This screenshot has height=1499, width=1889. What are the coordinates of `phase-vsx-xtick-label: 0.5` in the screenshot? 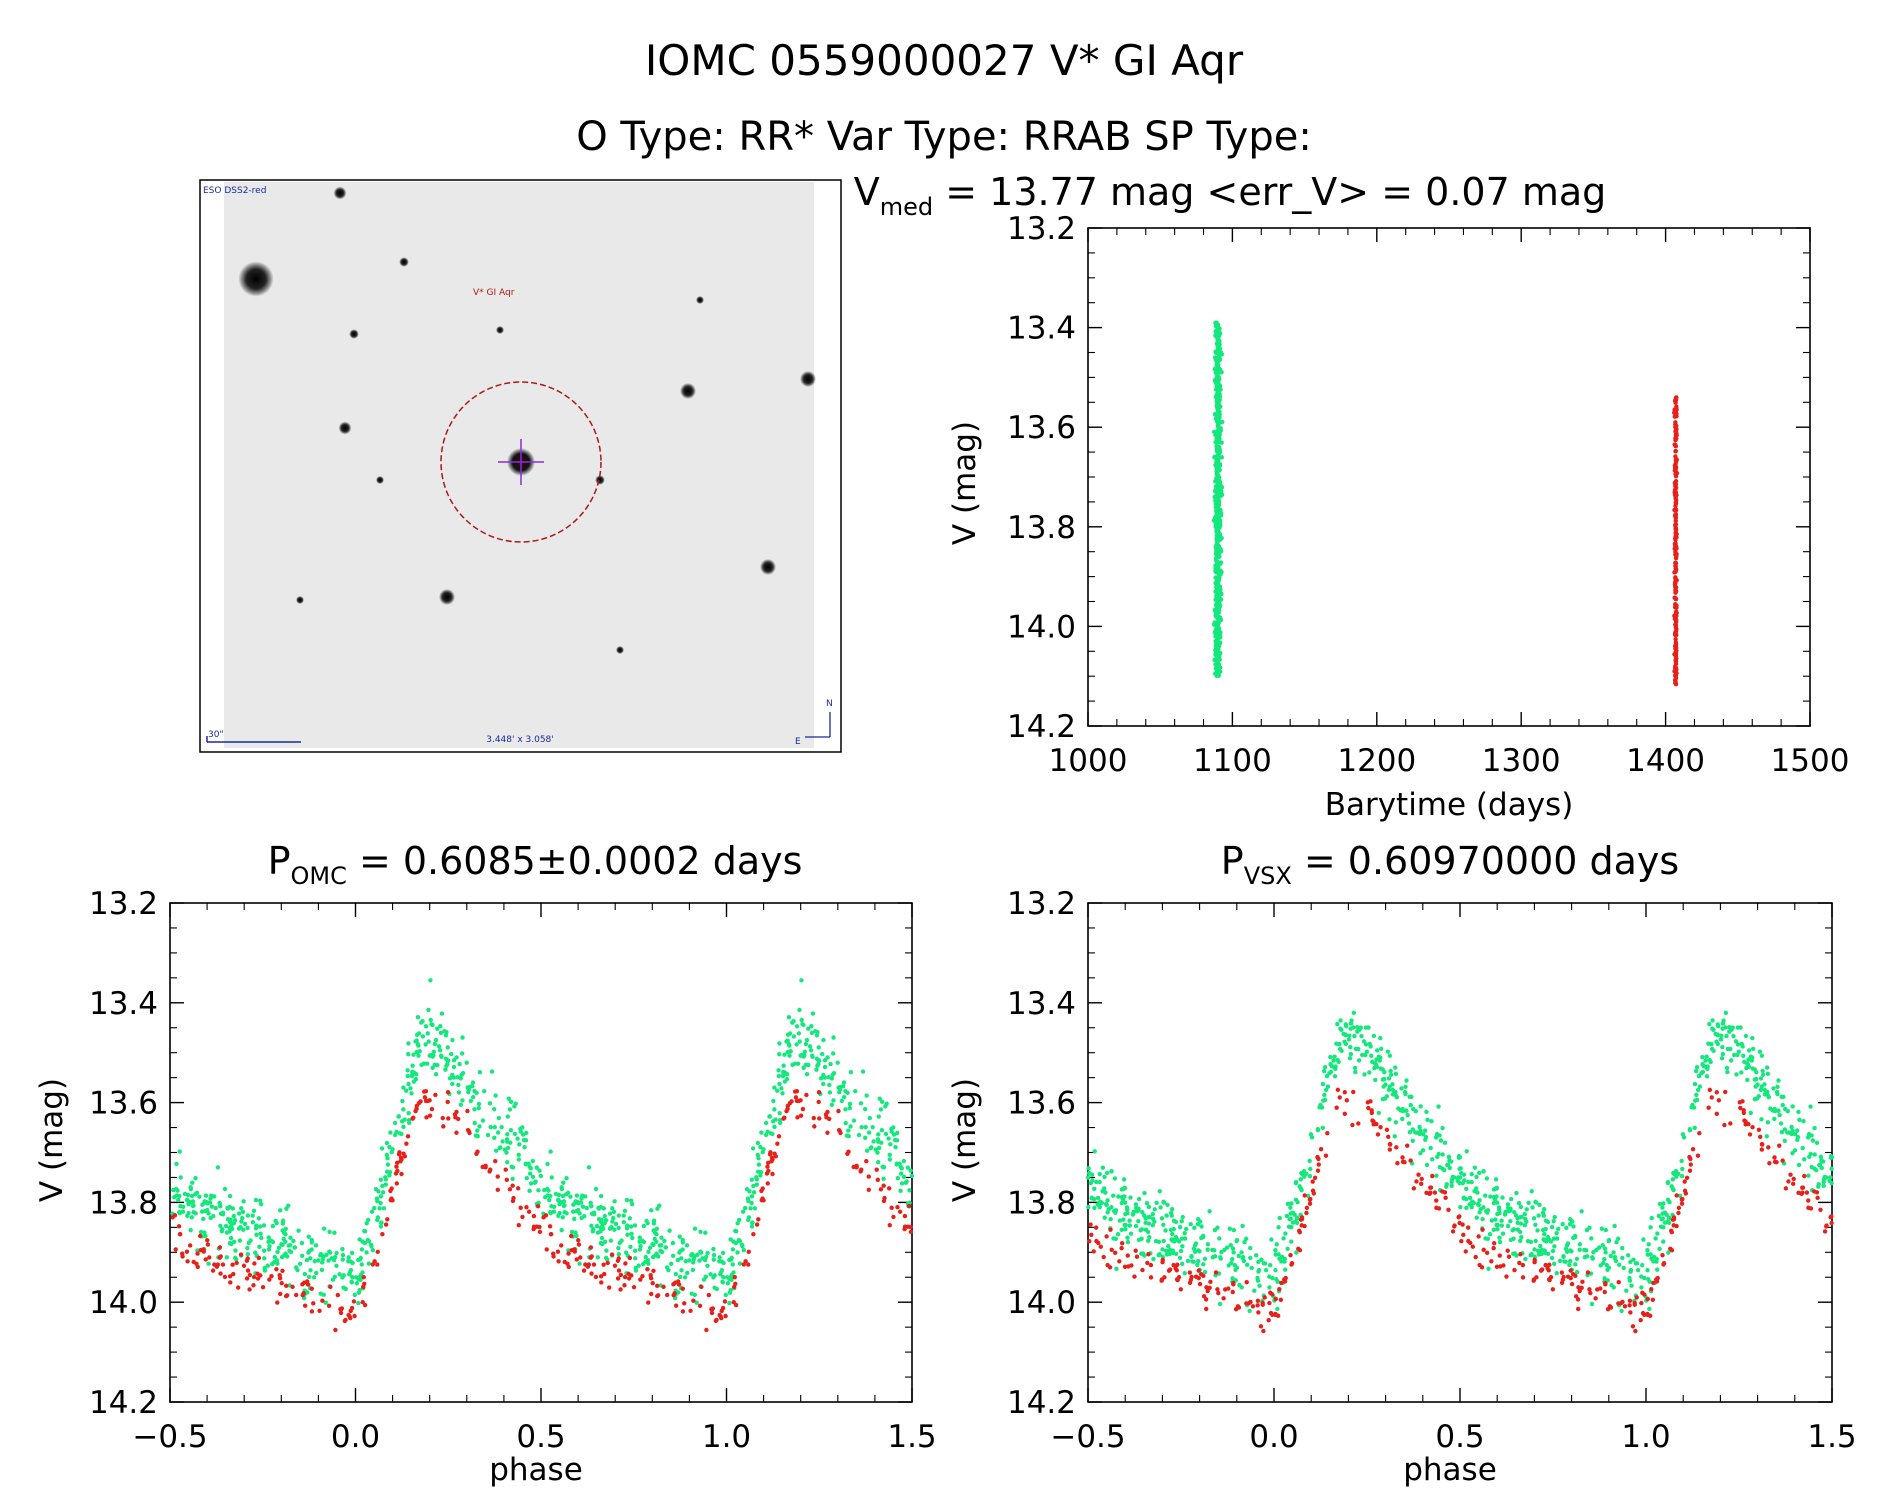 It's located at (1459, 1437).